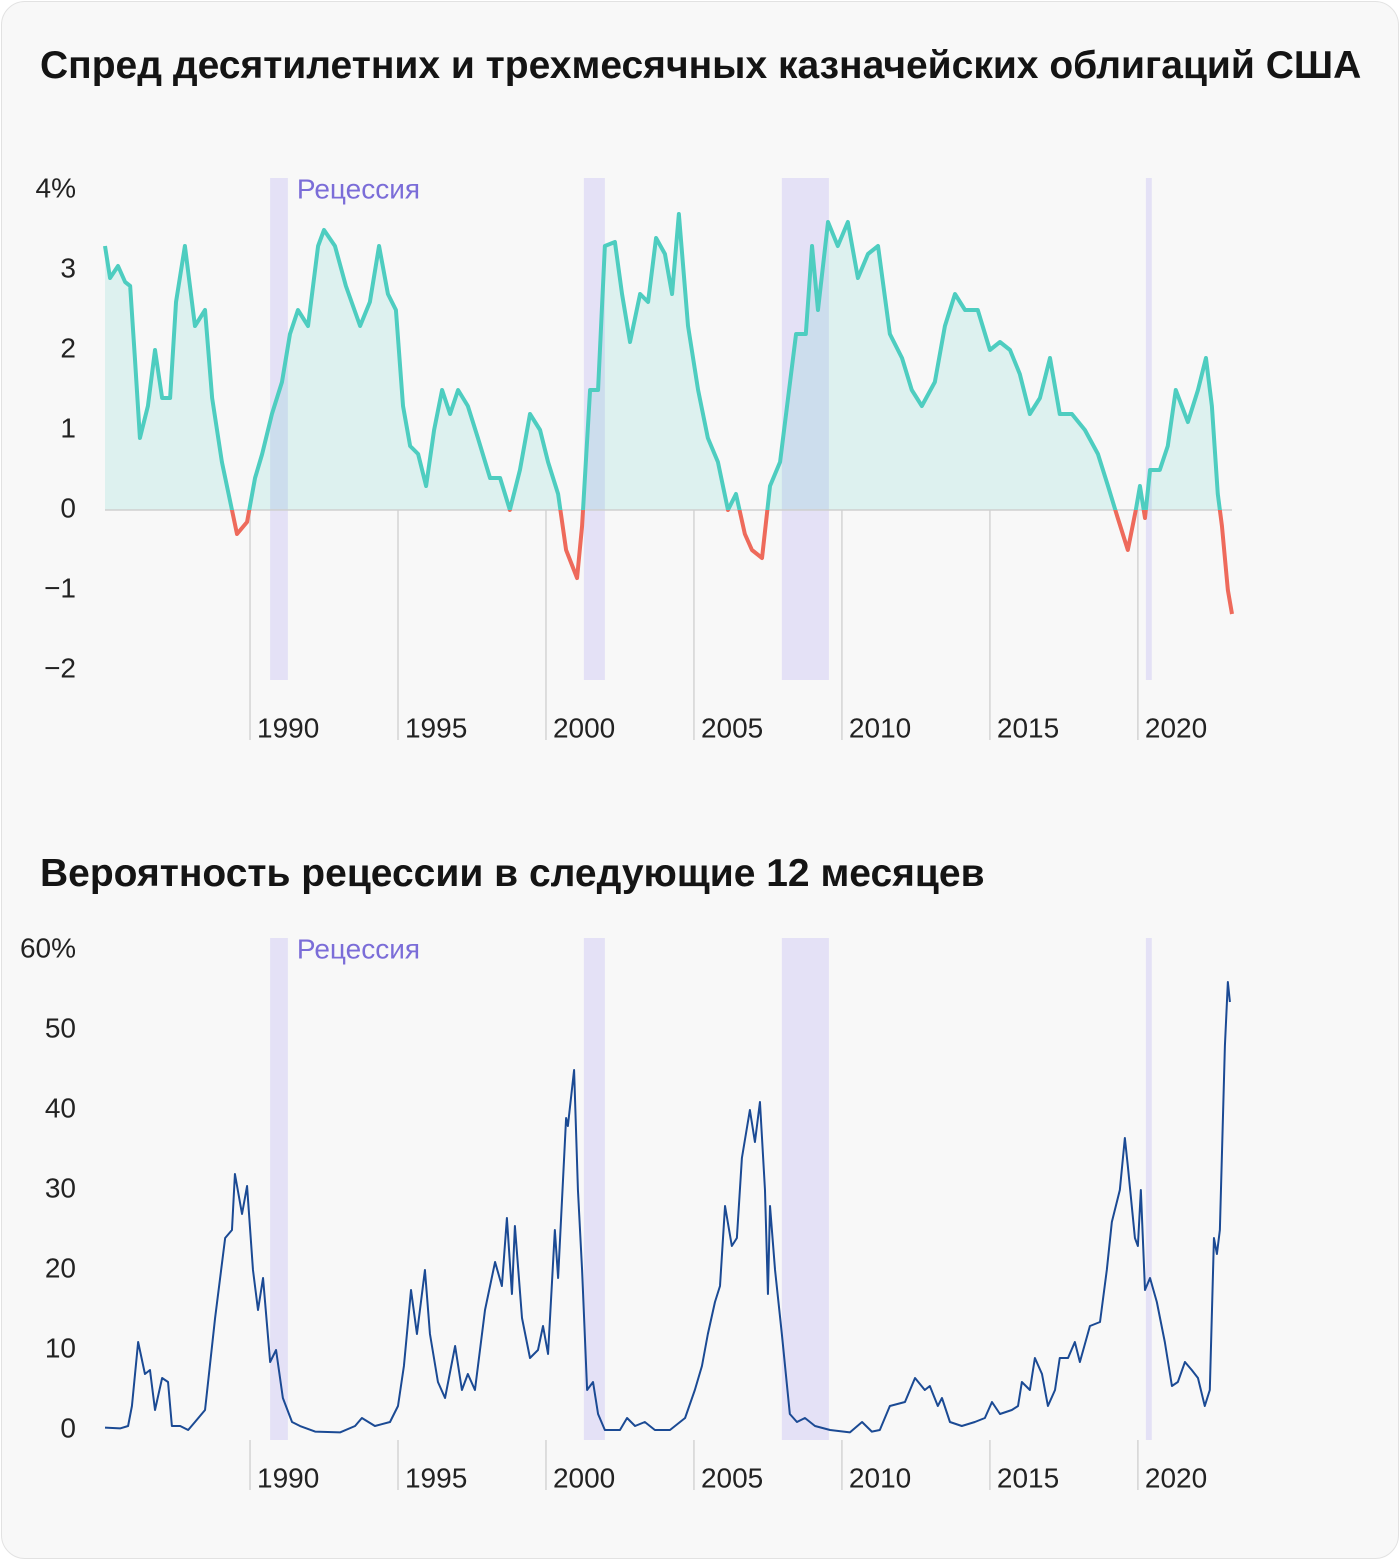  I want to click on y-tick-label: 40, so click(60, 1107).